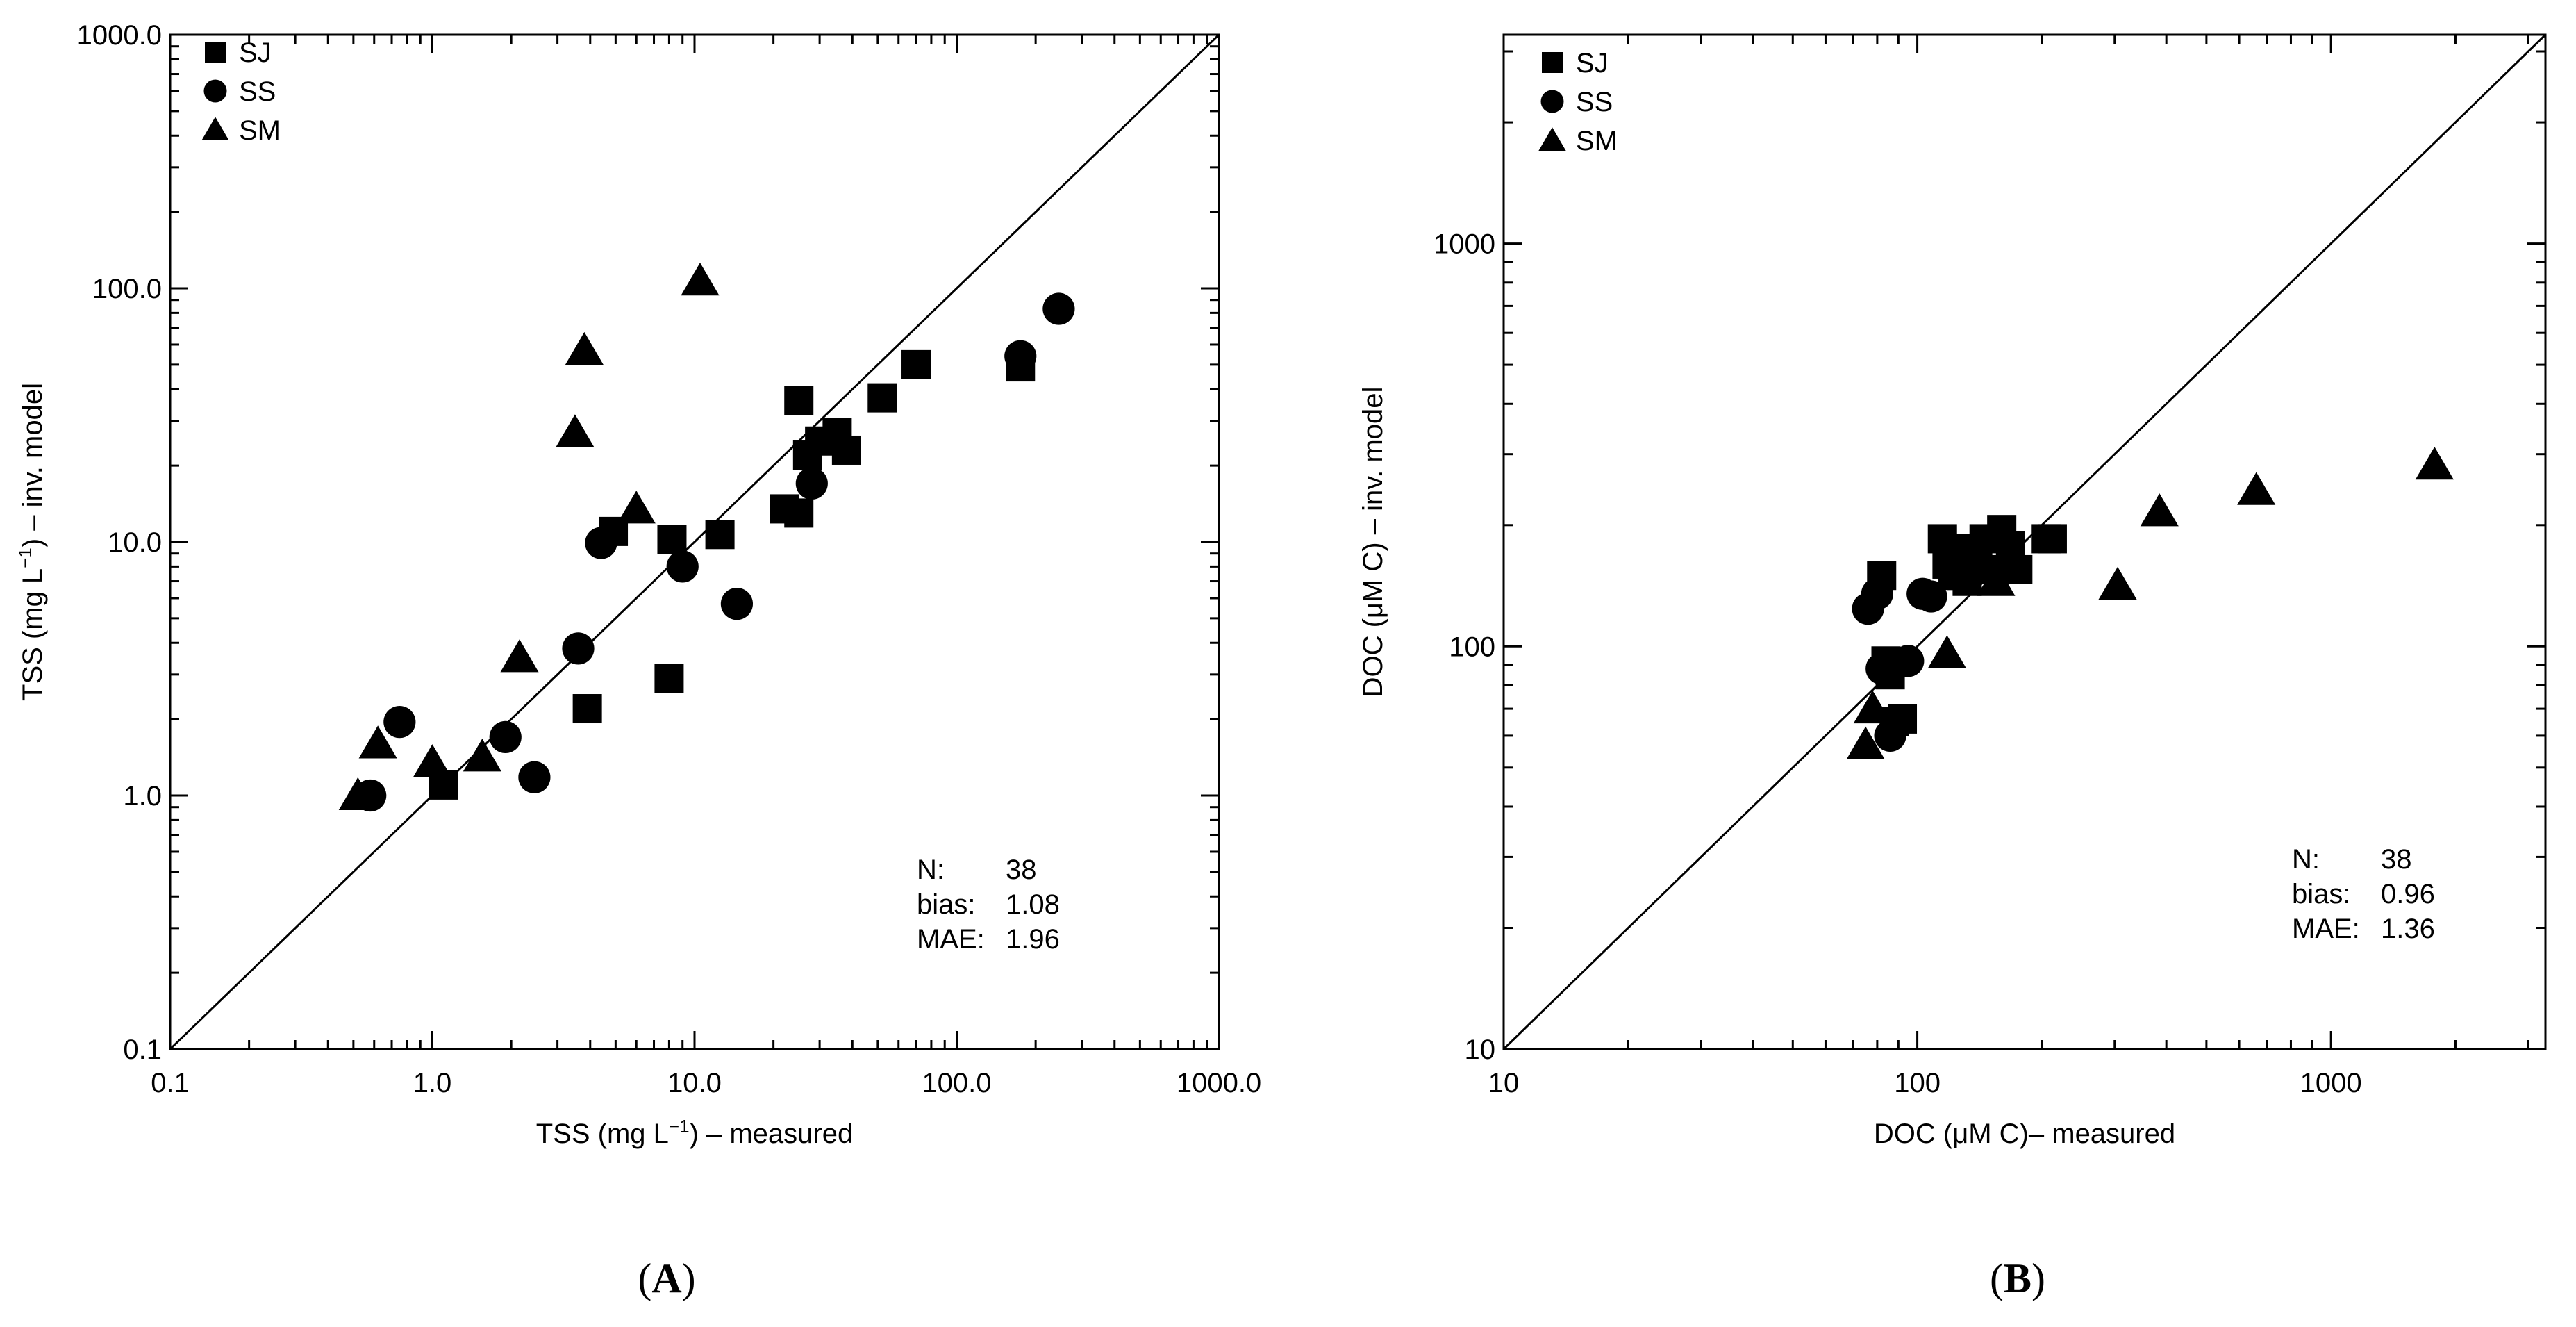 Image resolution: width=2576 pixels, height=1327 pixels. Describe the element at coordinates (988, 905) in the screenshot. I see `stats-box: N: 38 bias: 1.08 MAE: 1.96` at that location.